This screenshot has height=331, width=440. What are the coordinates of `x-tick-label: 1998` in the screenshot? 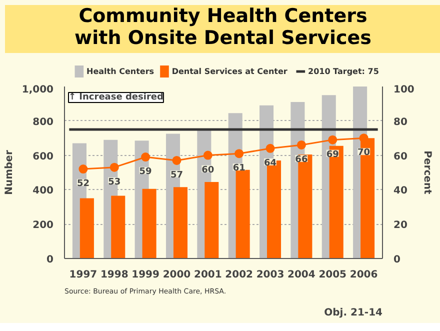 It's located at (114, 275).